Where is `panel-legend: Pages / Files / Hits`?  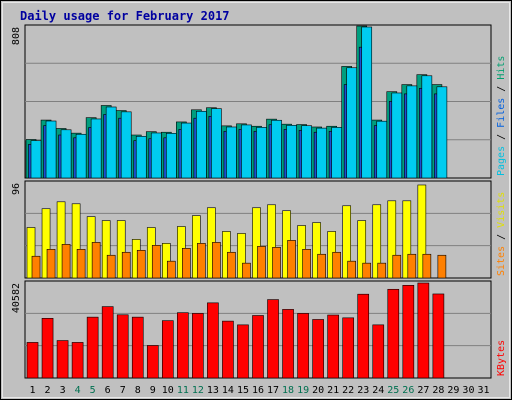
panel-legend: Pages / Files / Hits is located at coordinates (501, 116).